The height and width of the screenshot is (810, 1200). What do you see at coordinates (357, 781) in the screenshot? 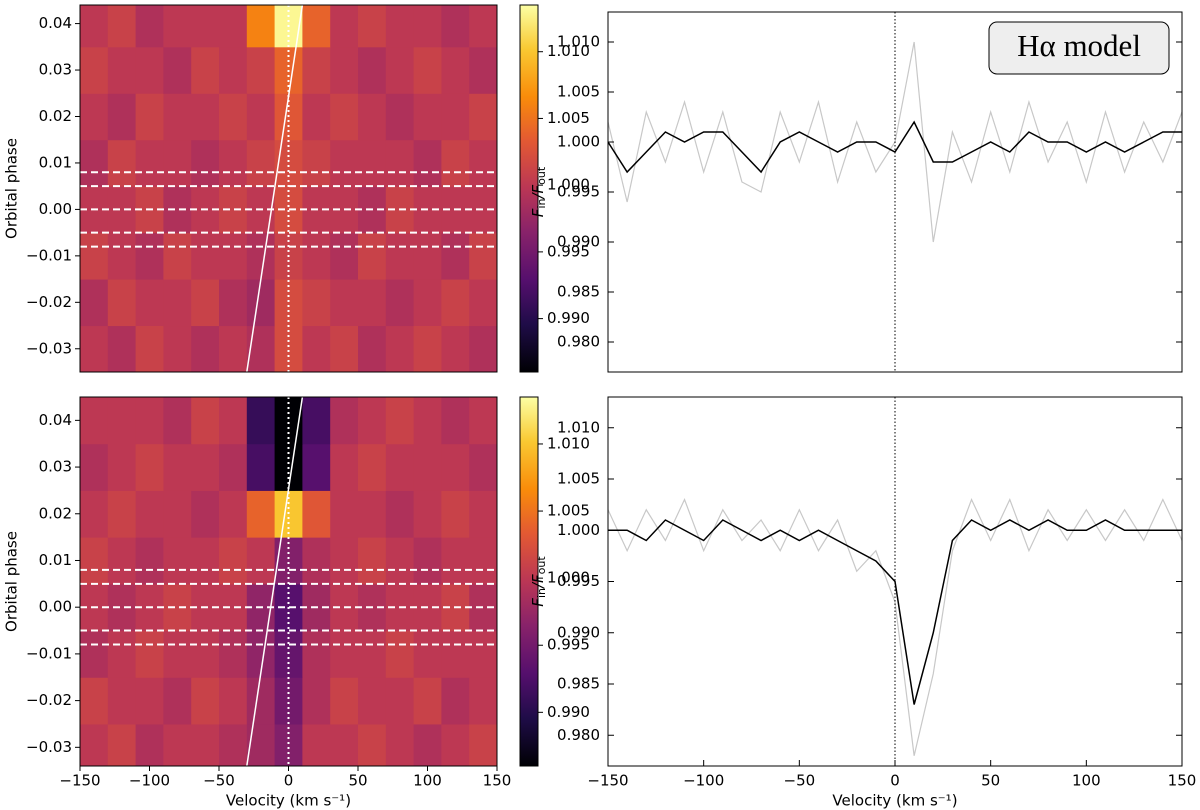
I see `x-tick-label: 50` at bounding box center [357, 781].